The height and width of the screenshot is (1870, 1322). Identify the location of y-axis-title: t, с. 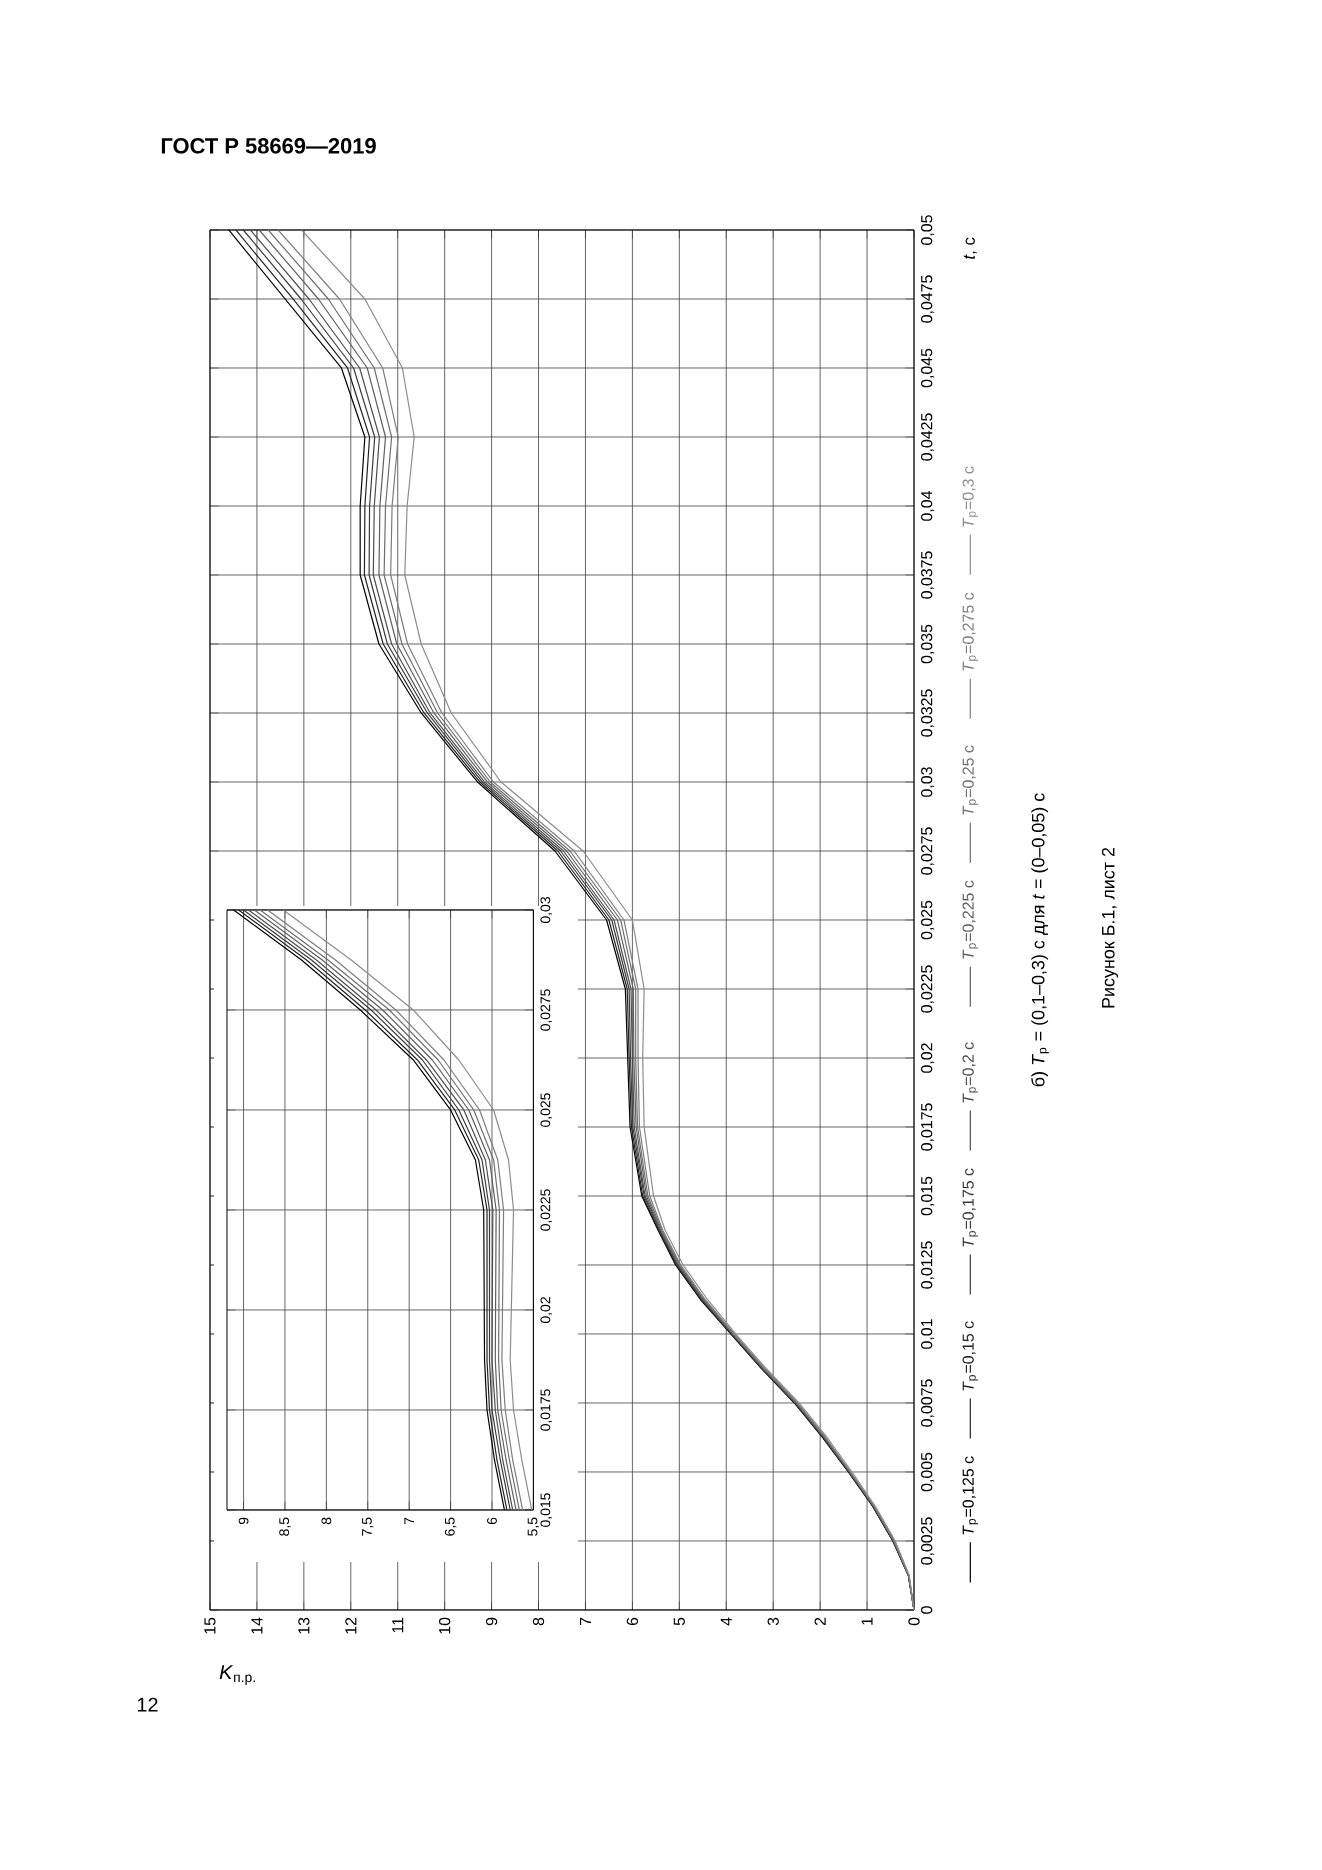
(970, 248).